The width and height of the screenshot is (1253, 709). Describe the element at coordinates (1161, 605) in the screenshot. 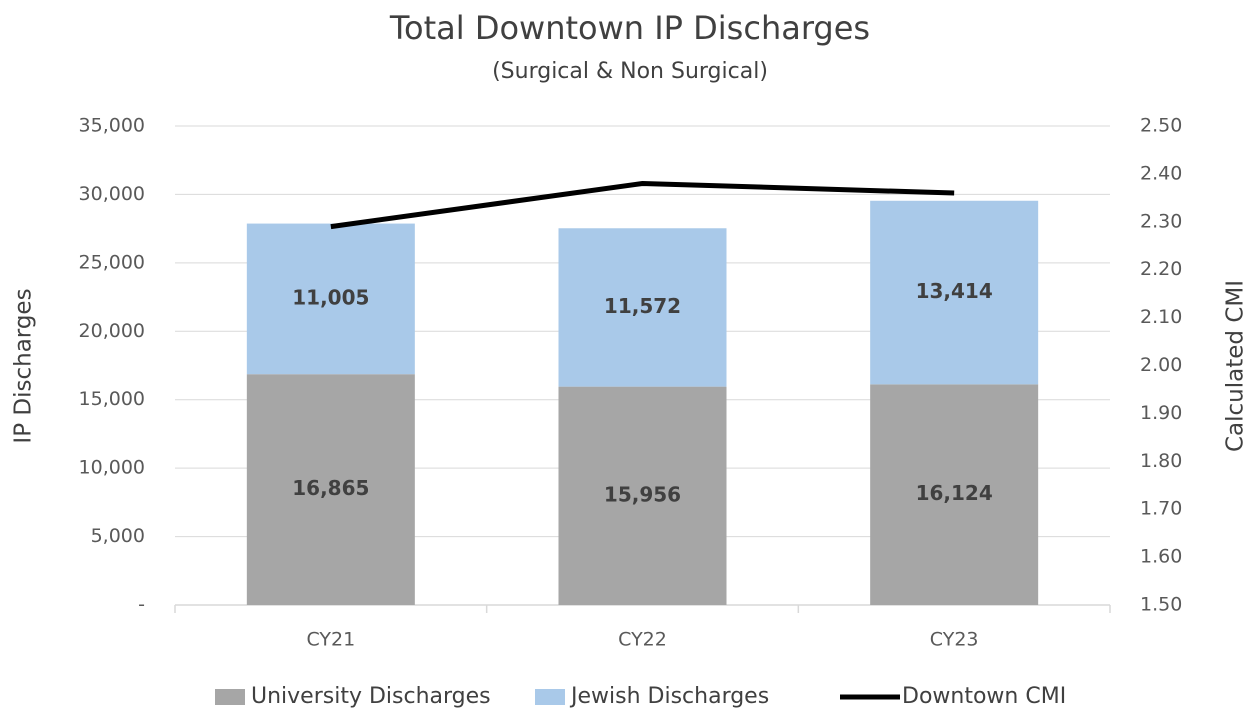

I see `y2-tick-label: 1.50` at that location.